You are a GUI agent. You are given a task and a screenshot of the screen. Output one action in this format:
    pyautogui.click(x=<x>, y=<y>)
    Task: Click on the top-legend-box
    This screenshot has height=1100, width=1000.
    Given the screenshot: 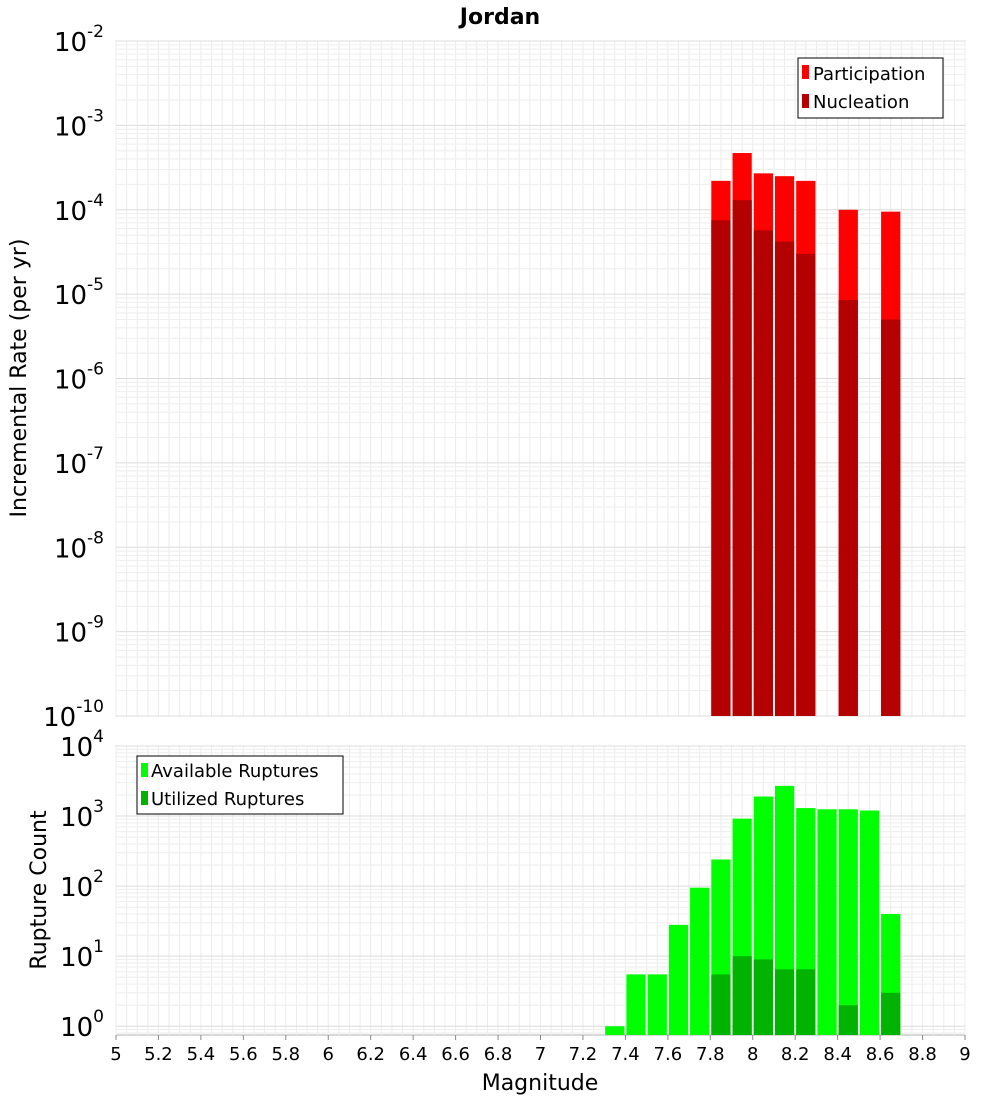 What is the action you would take?
    pyautogui.click(x=870, y=88)
    